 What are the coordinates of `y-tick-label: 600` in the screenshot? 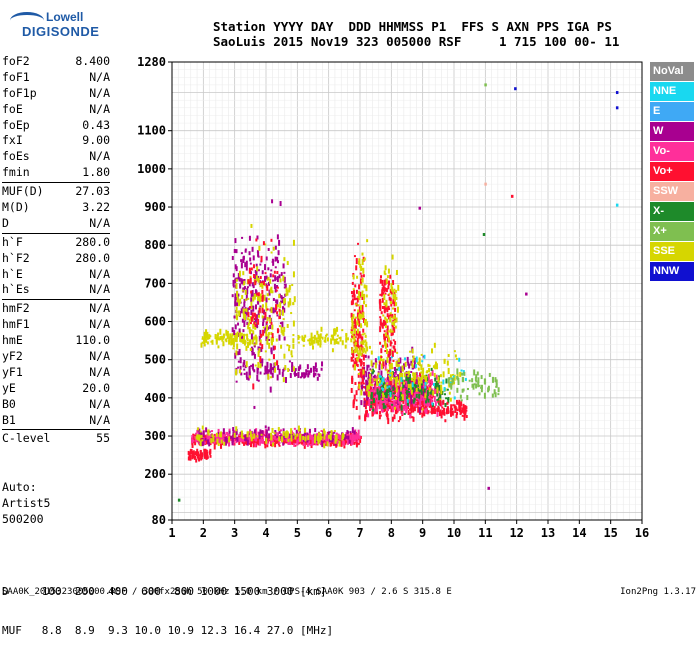 It's located at (155, 322).